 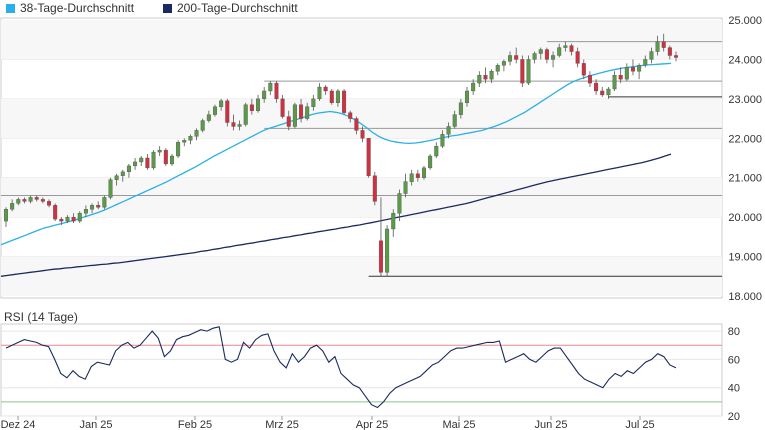 I want to click on rsi-tick-label: 40, so click(x=734, y=389).